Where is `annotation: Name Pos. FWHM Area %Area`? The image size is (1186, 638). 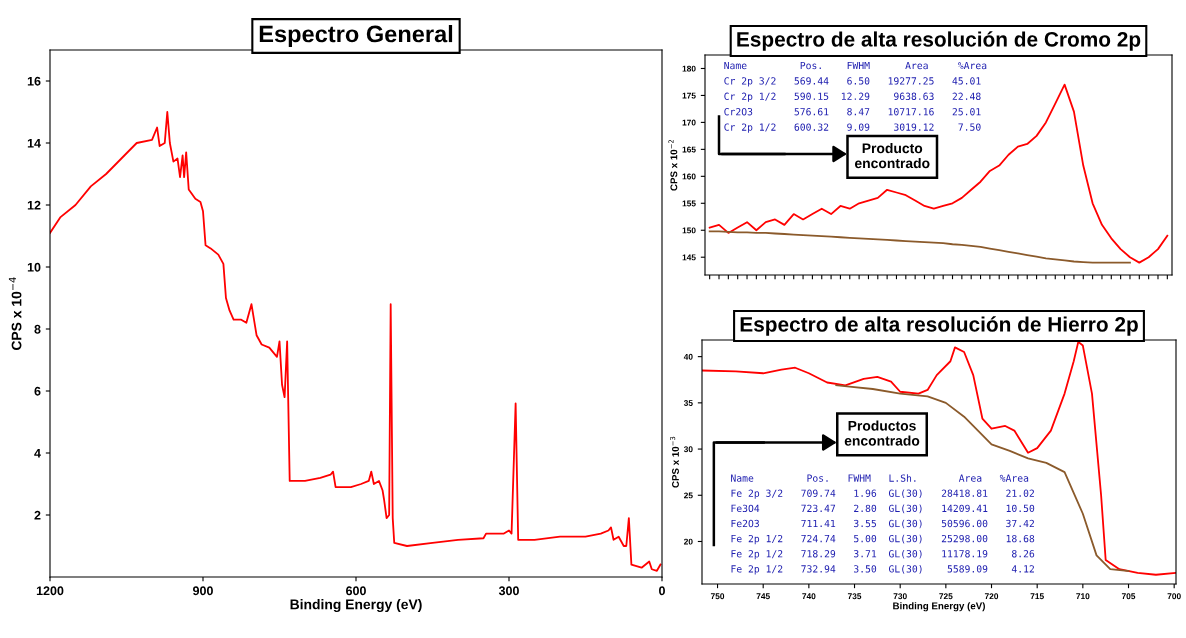 annotation: Name Pos. FWHM Area %Area is located at coordinates (855, 65).